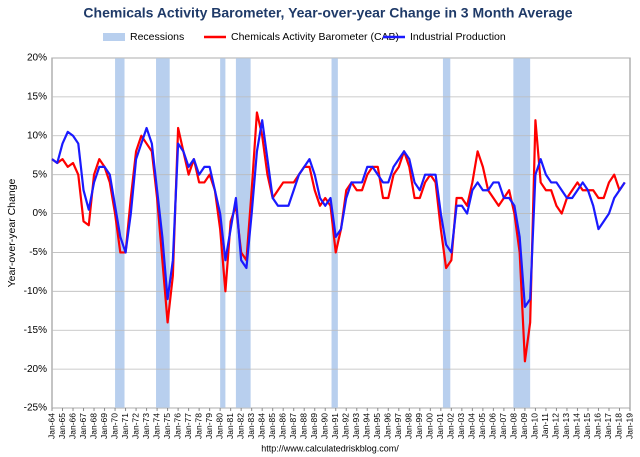 This screenshot has width=640, height=457. I want to click on x-tick-label: Jan-87, so click(293, 426).